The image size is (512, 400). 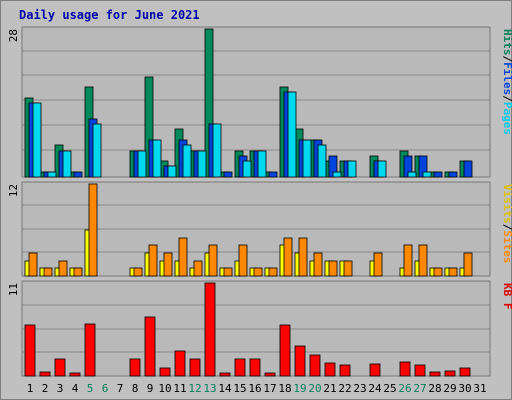 I want to click on kb-panel-legend: KB F, so click(x=506, y=296).